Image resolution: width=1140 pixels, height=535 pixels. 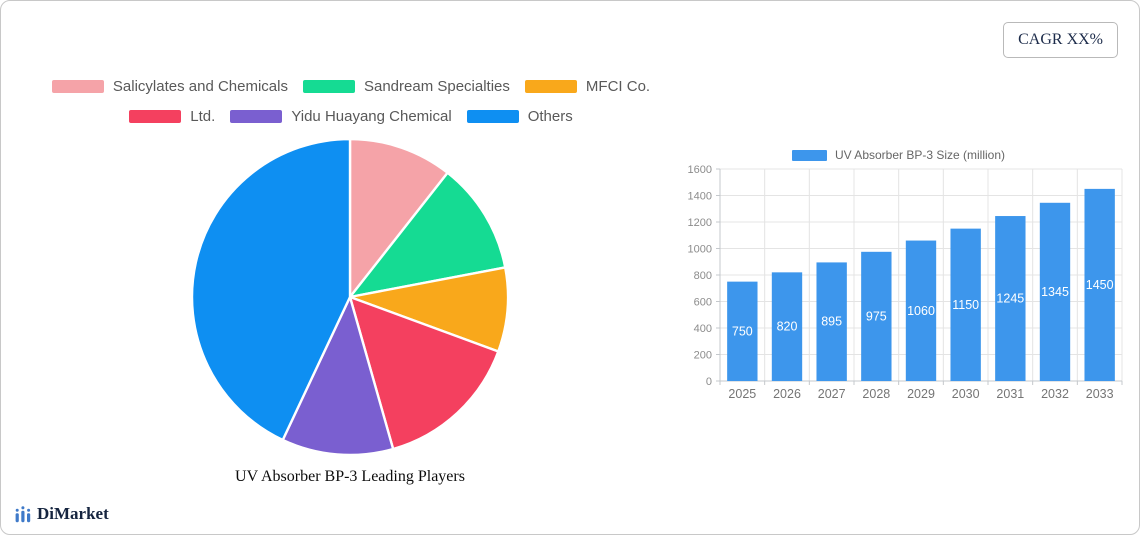 I want to click on legend-item-salicylates: Salicylates and Chemicals, so click(x=169, y=86).